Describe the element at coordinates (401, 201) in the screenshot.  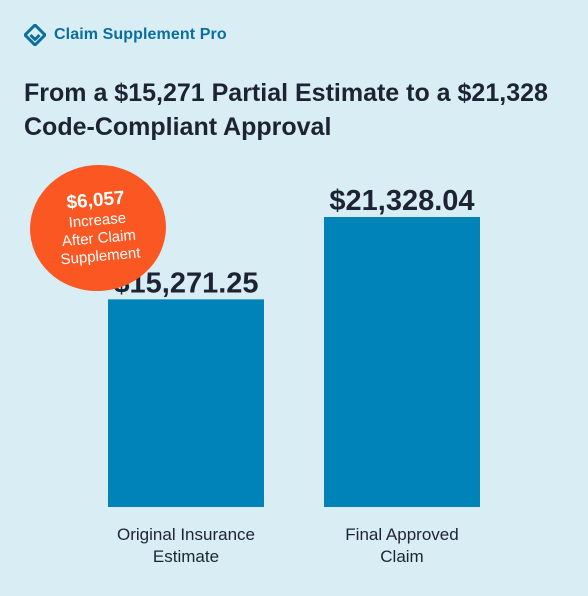
I see `bar-value-label-2: $21,328.04` at that location.